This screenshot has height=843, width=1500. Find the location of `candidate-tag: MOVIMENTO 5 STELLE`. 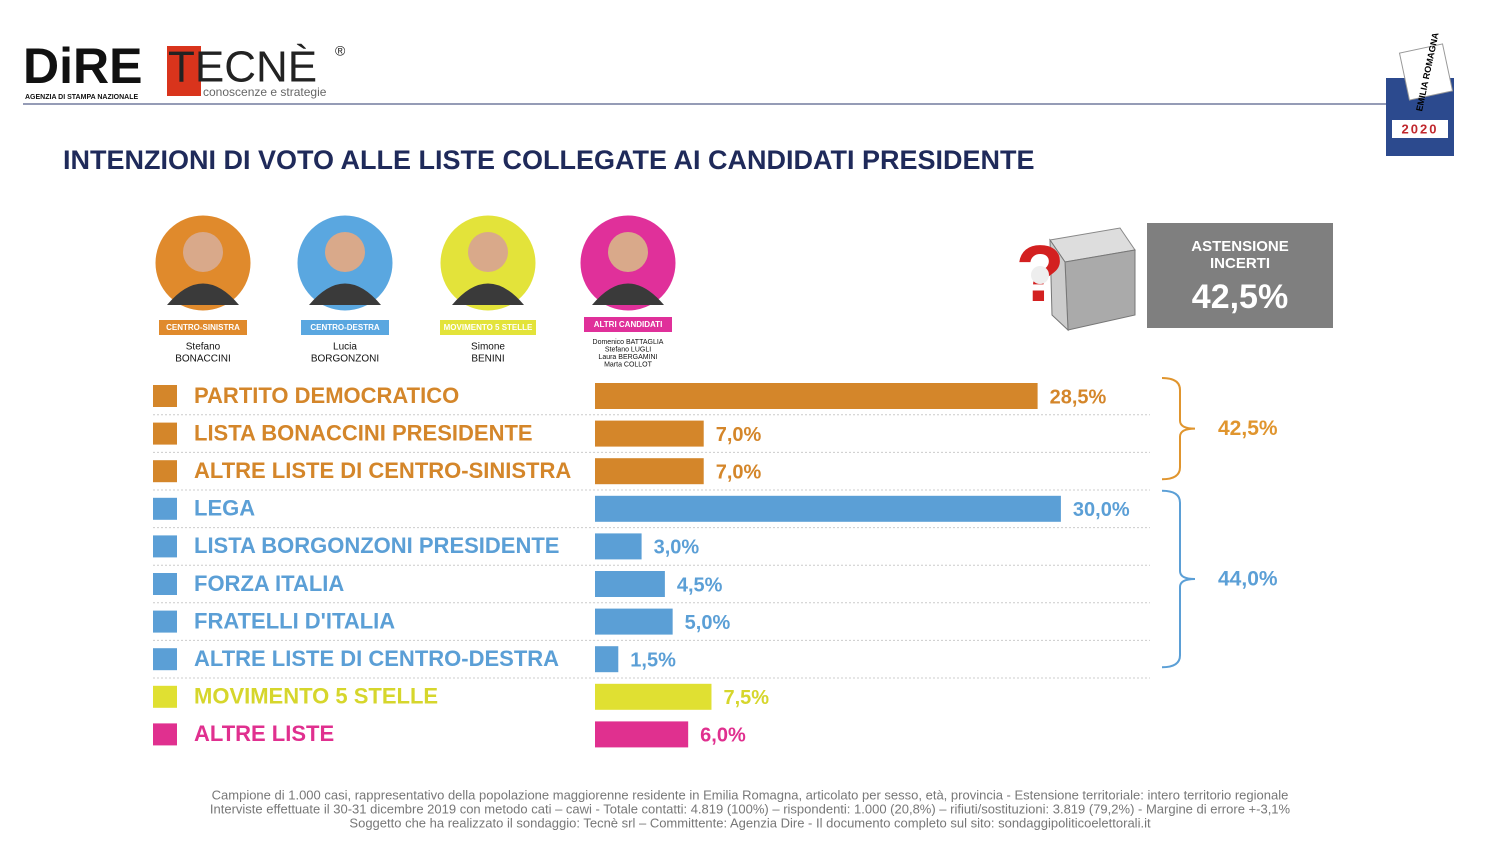

candidate-tag: MOVIMENTO 5 STELLE is located at coordinates (488, 327).